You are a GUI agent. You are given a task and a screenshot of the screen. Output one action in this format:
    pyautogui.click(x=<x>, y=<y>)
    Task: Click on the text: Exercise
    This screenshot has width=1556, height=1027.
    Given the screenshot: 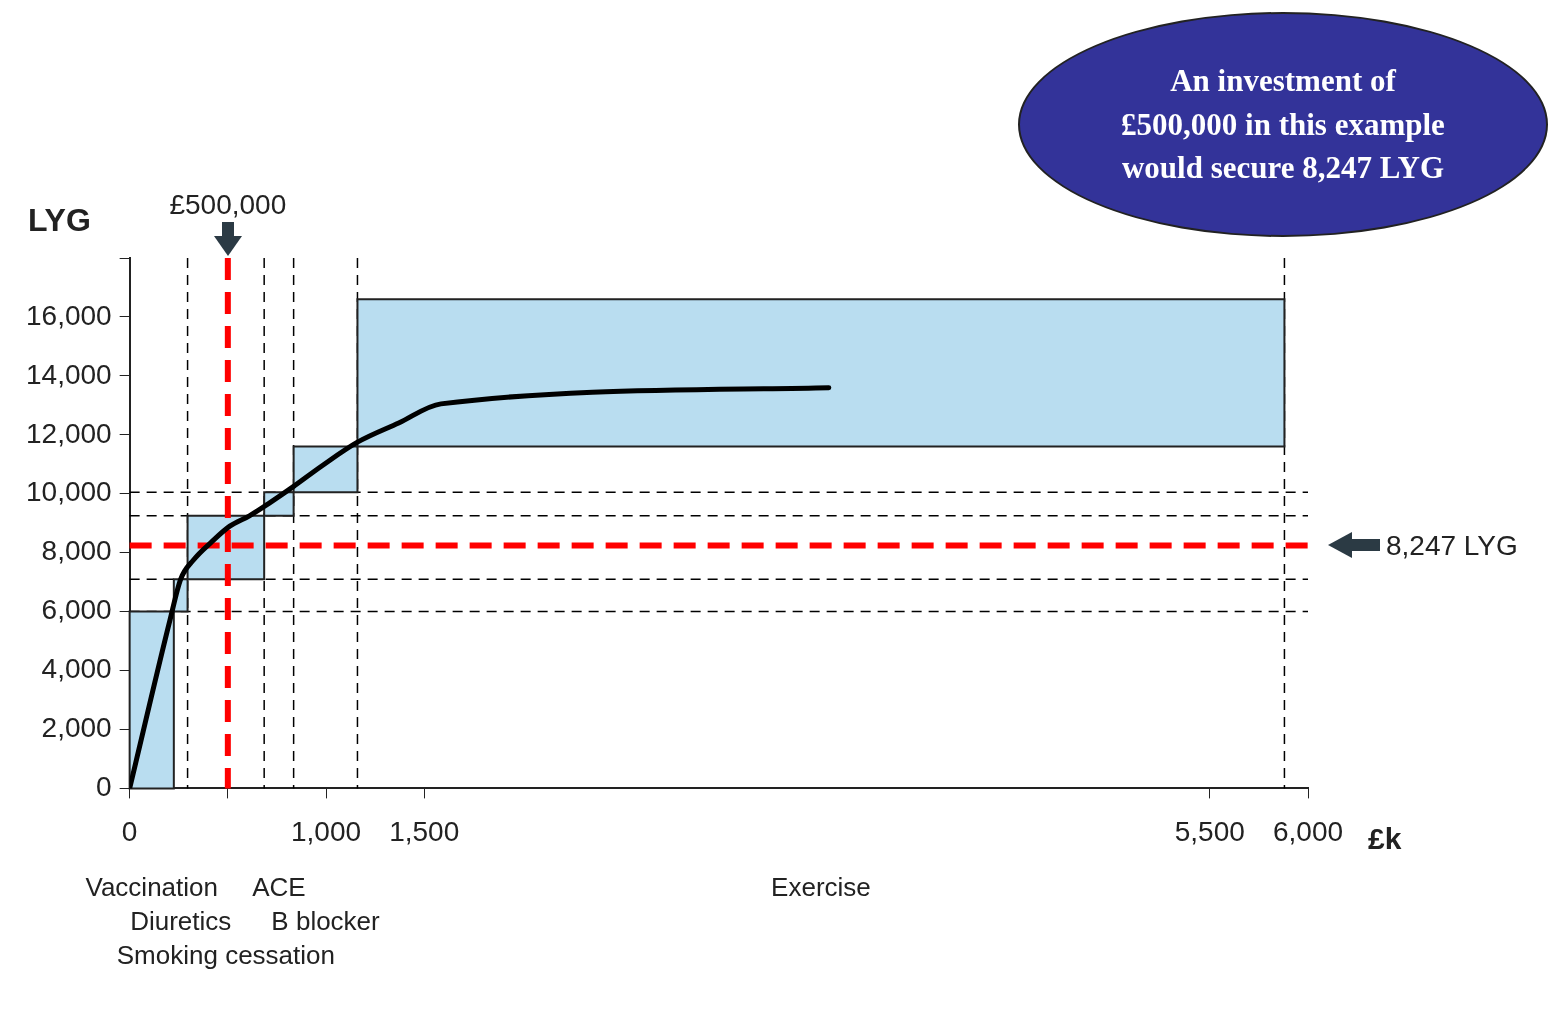 What is the action you would take?
    pyautogui.click(x=821, y=886)
    